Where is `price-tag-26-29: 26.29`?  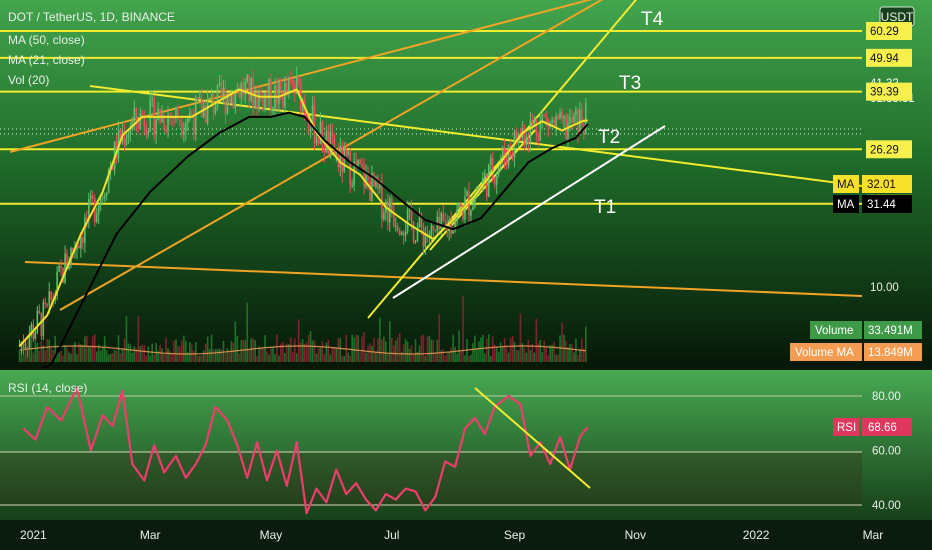
price-tag-26-29: 26.29 is located at coordinates (889, 149).